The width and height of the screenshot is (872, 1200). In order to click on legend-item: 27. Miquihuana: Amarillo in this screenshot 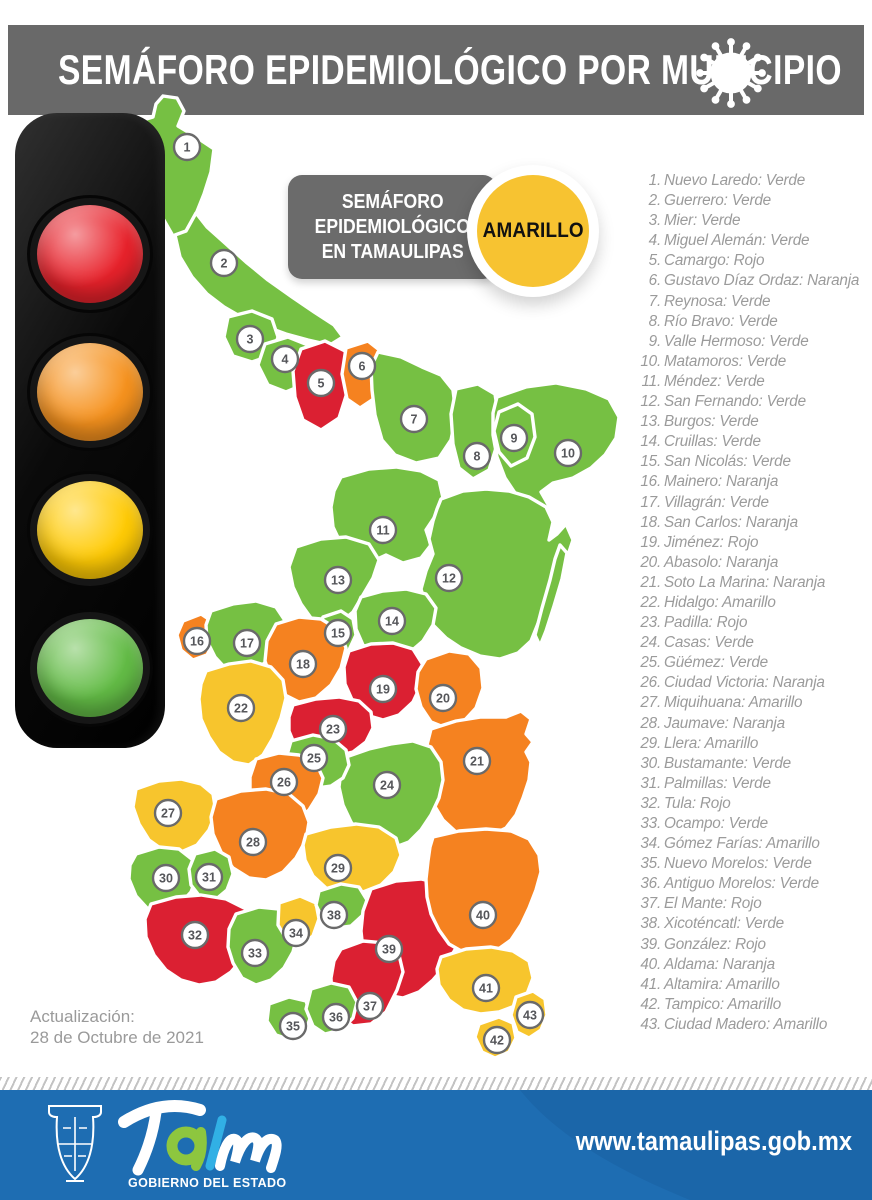, I will do `click(751, 703)`.